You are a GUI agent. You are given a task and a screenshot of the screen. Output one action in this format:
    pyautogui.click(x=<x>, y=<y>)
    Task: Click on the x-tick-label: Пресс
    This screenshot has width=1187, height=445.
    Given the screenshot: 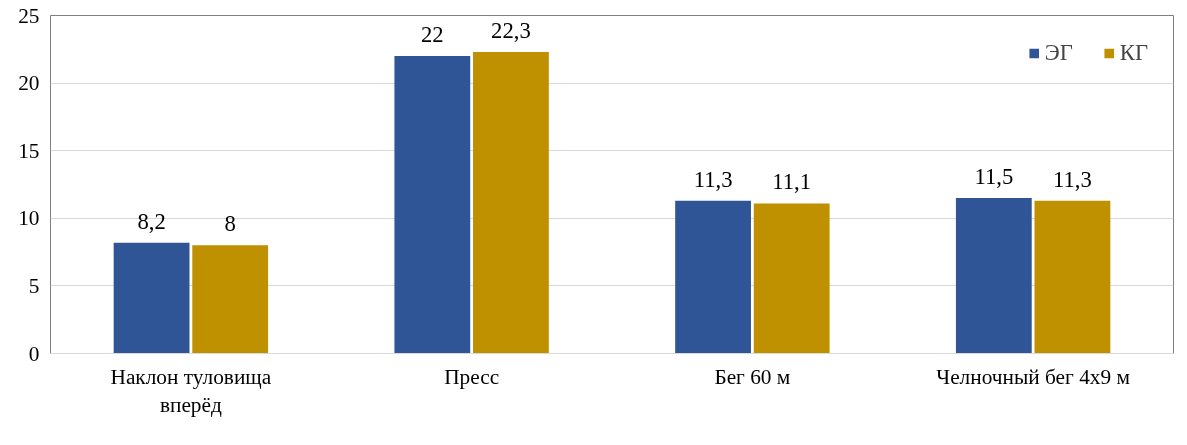 What is the action you would take?
    pyautogui.click(x=472, y=376)
    